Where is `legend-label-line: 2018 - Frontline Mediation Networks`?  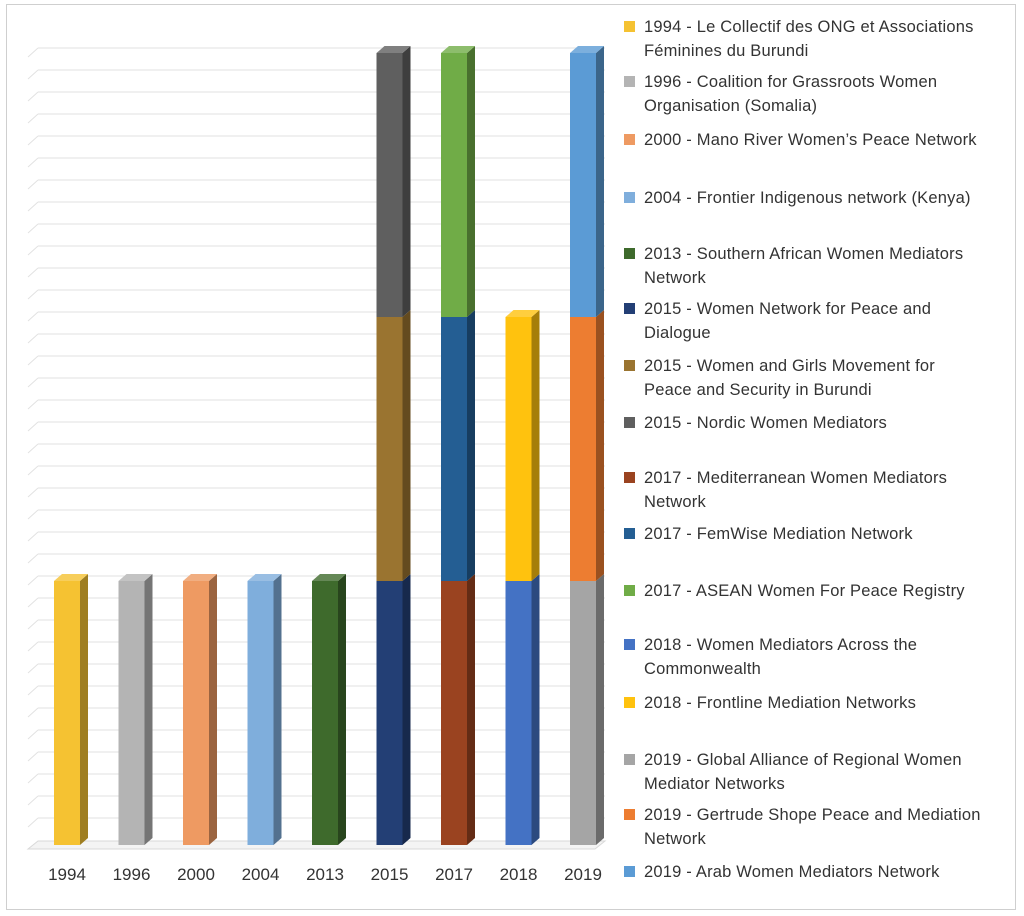 legend-label-line: 2018 - Frontline Mediation Networks is located at coordinates (780, 703).